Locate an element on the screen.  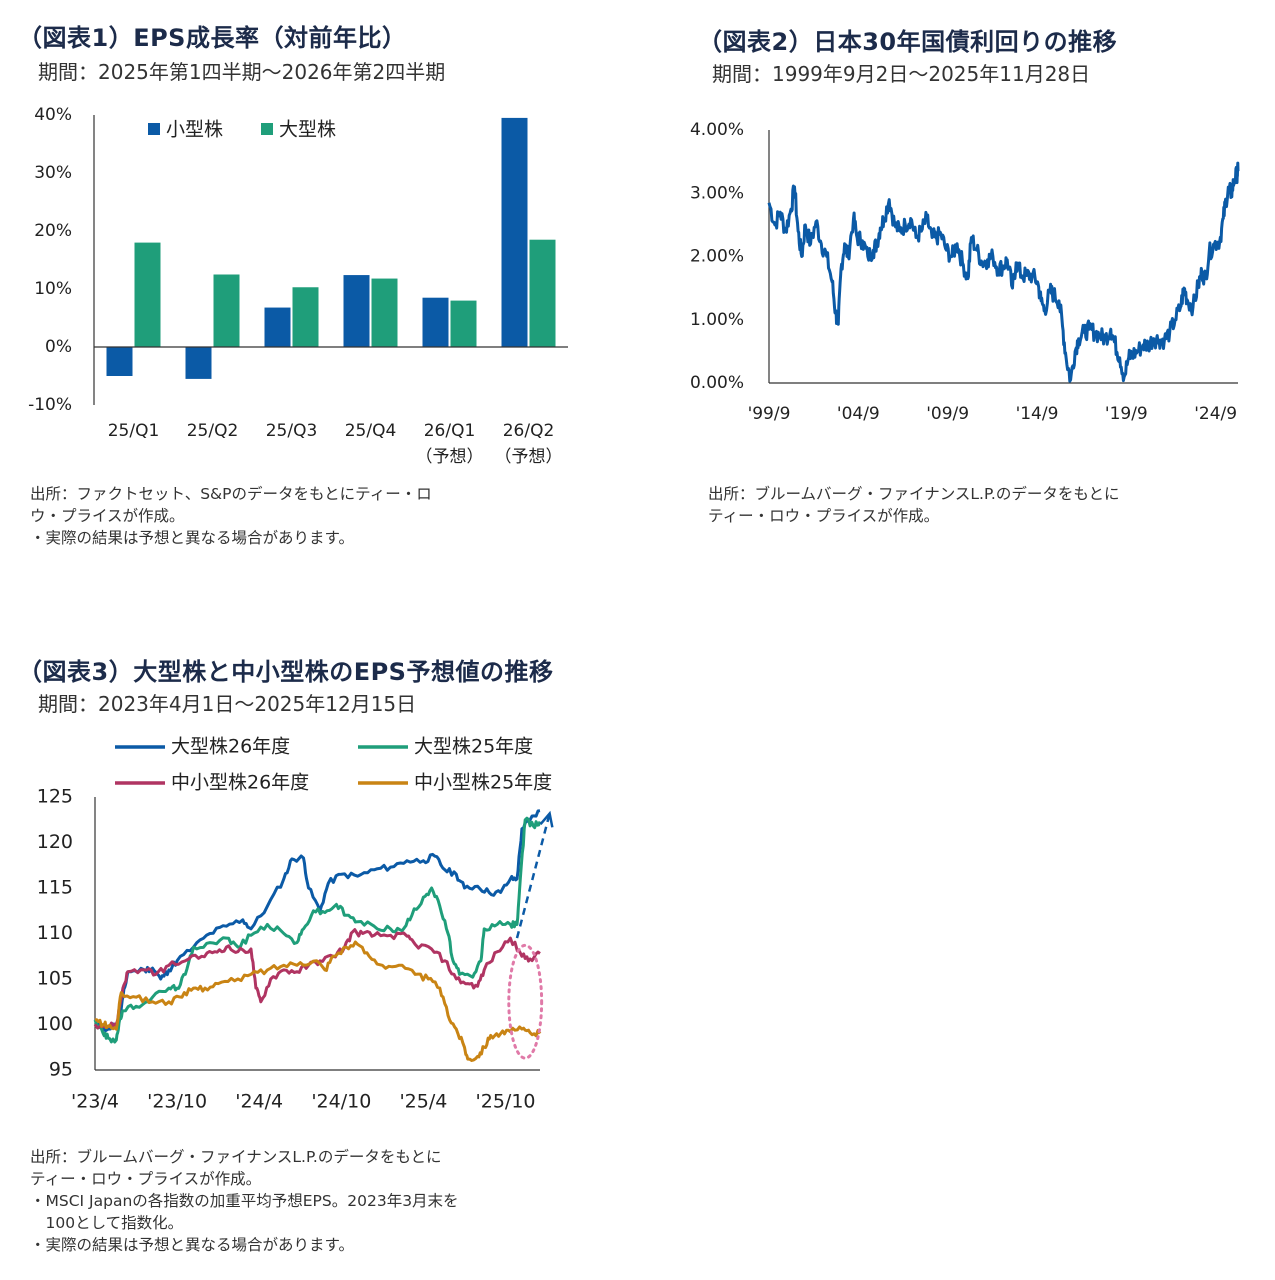
arrow-head is located at coordinates (546, 819).